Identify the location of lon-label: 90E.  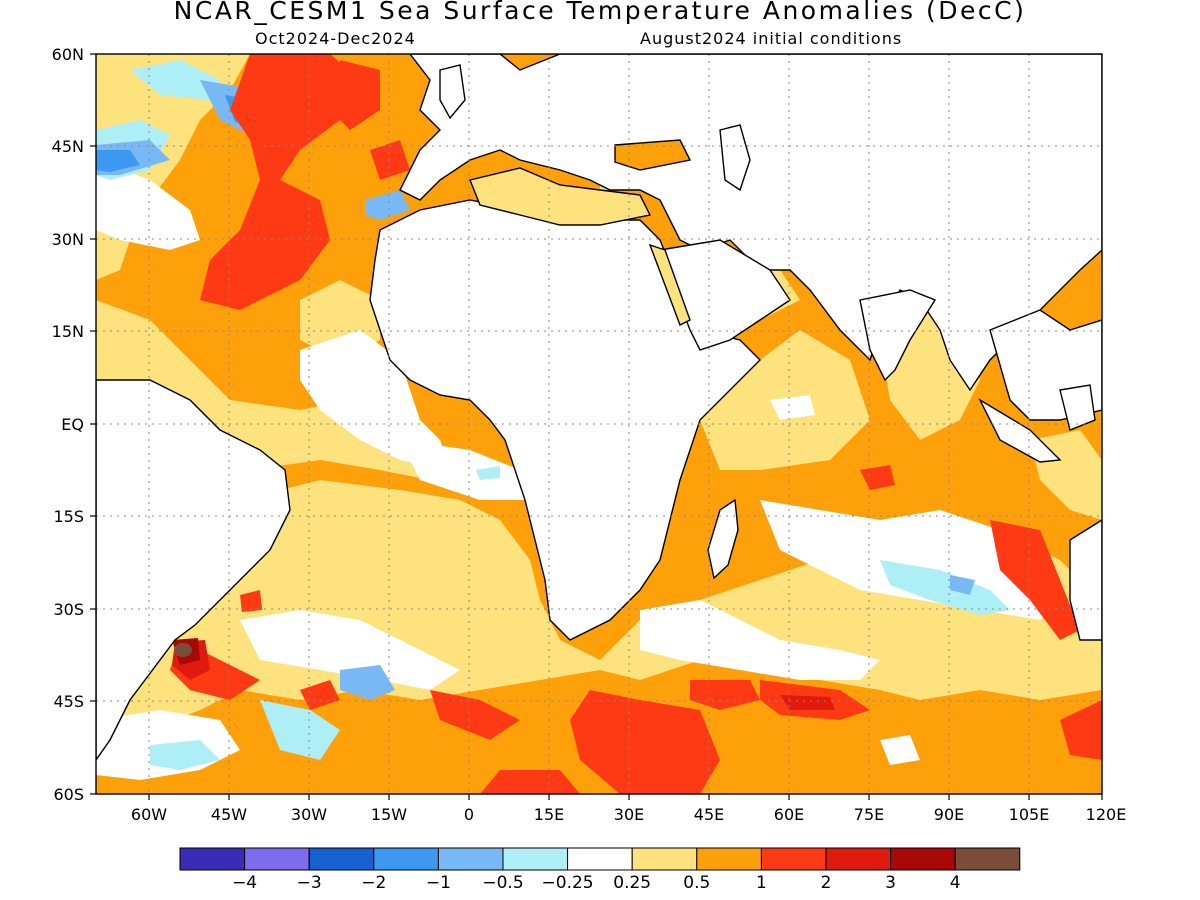
(949, 814).